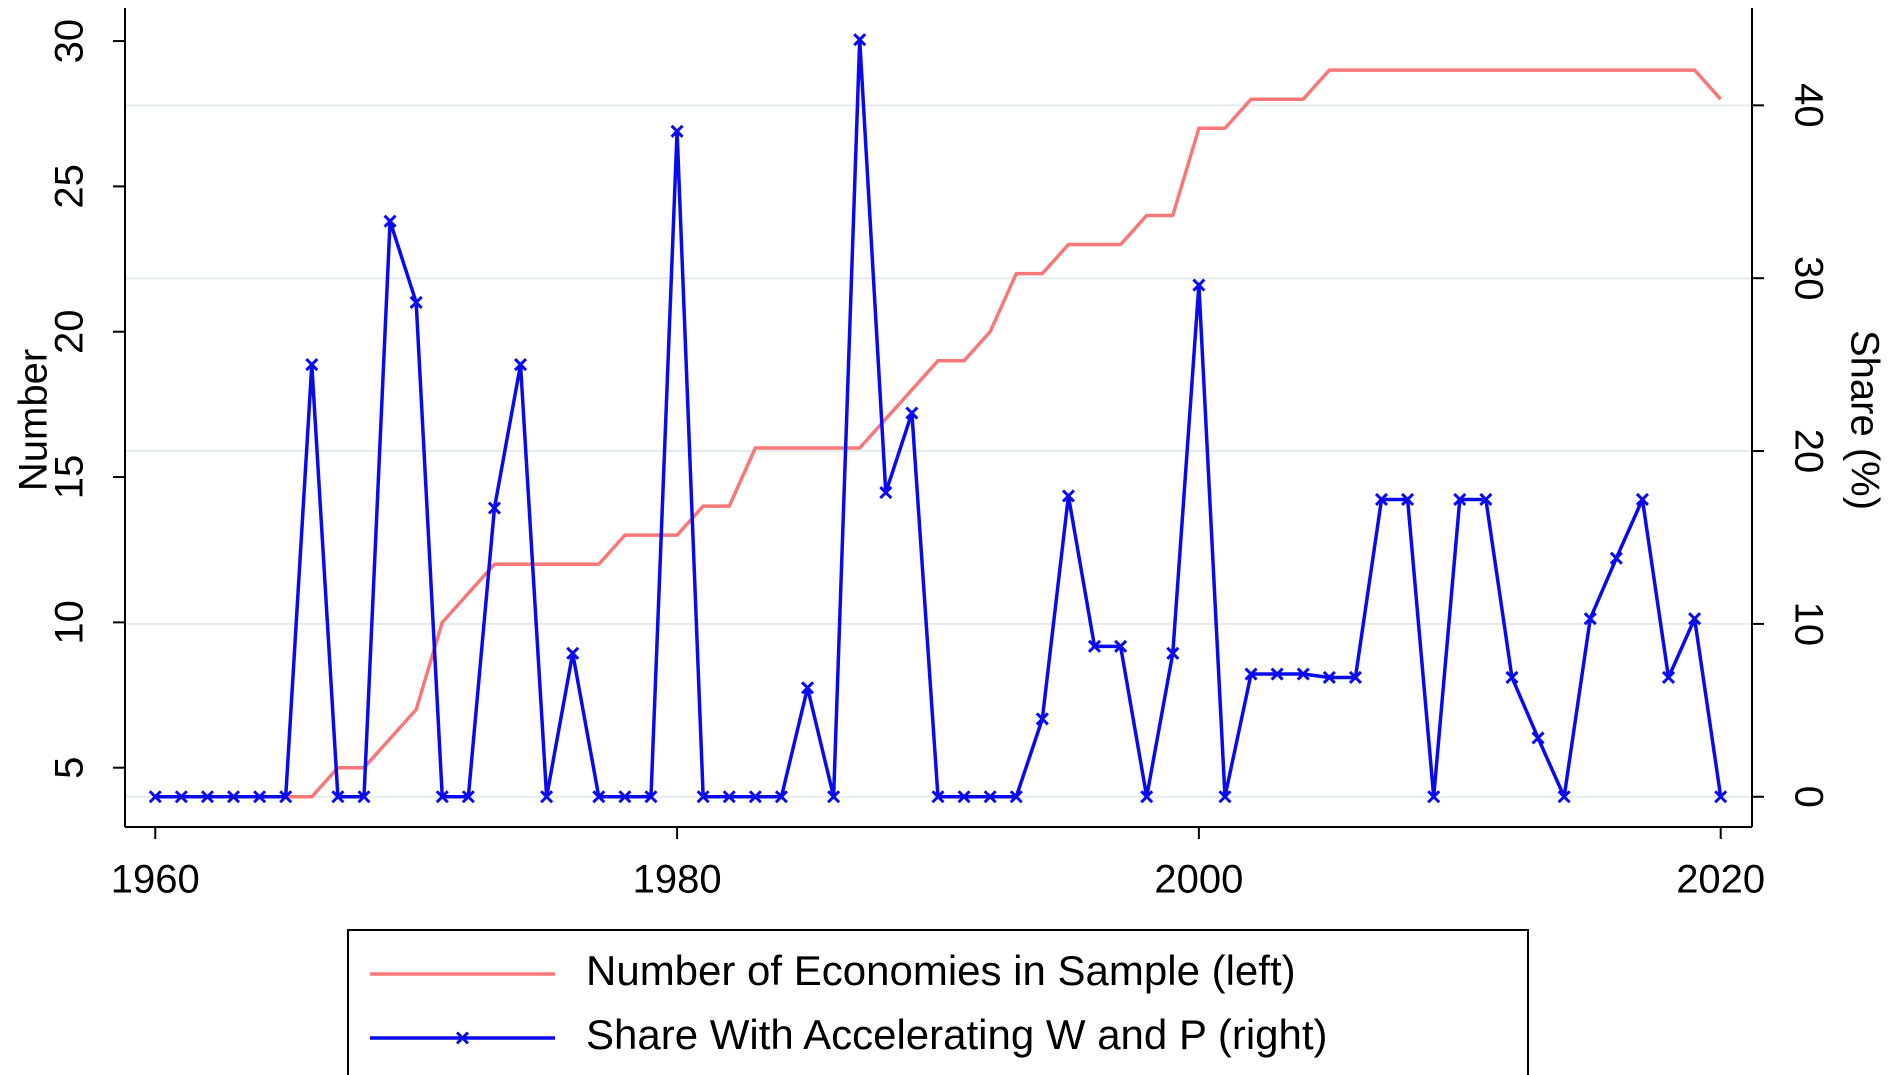 The height and width of the screenshot is (1075, 1898). I want to click on y-tick-label: 10, so click(70, 622).